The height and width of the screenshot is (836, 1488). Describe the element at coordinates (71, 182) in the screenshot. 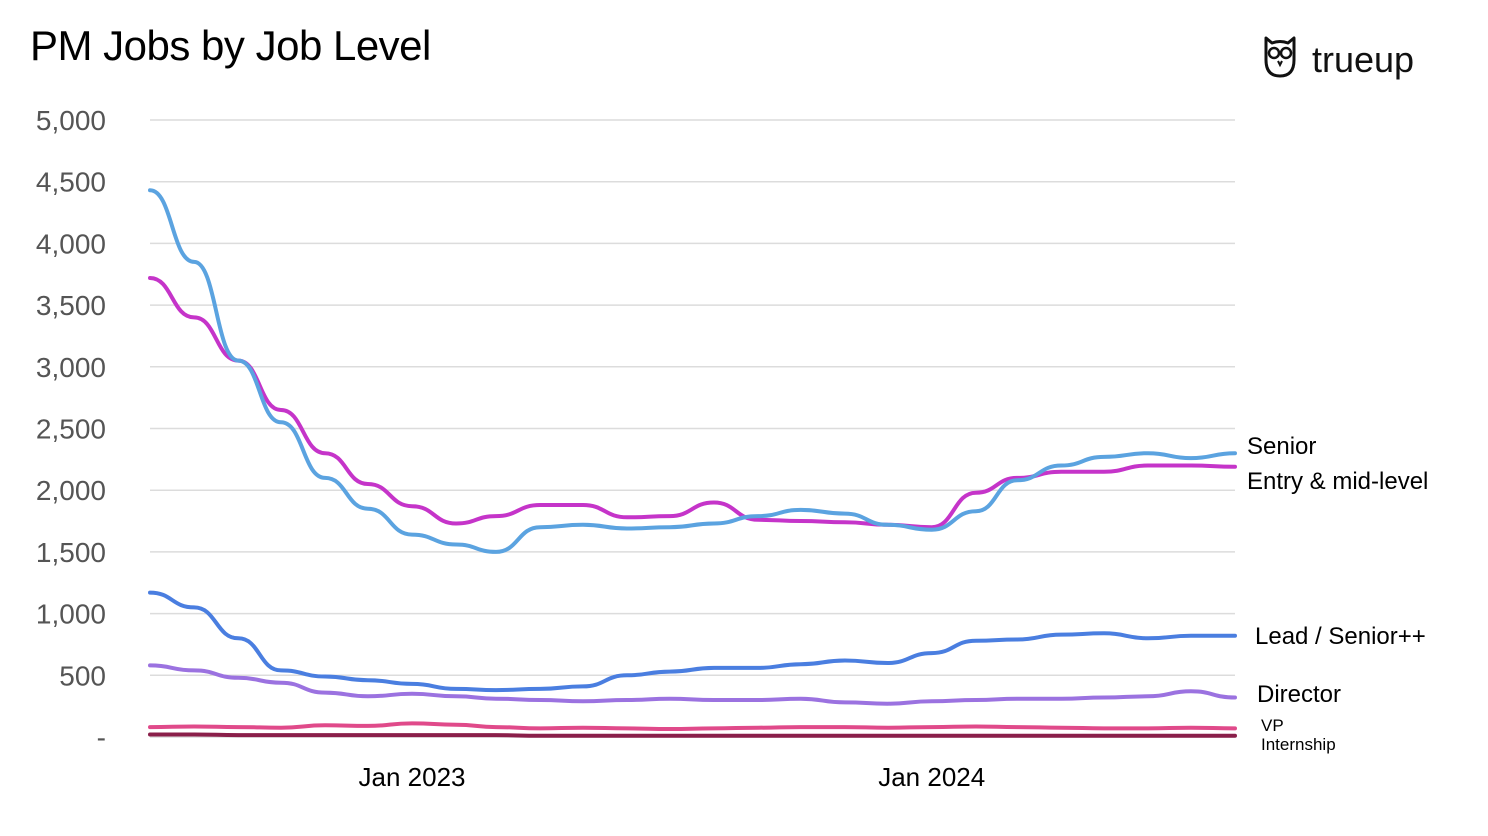

I see `y-tick-label: 4,500` at that location.